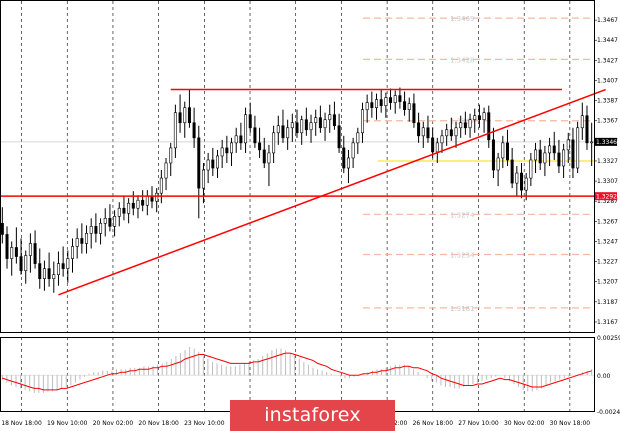 The image size is (620, 431). What do you see at coordinates (607, 221) in the screenshot?
I see `y-tick-label: 1.3267` at bounding box center [607, 221].